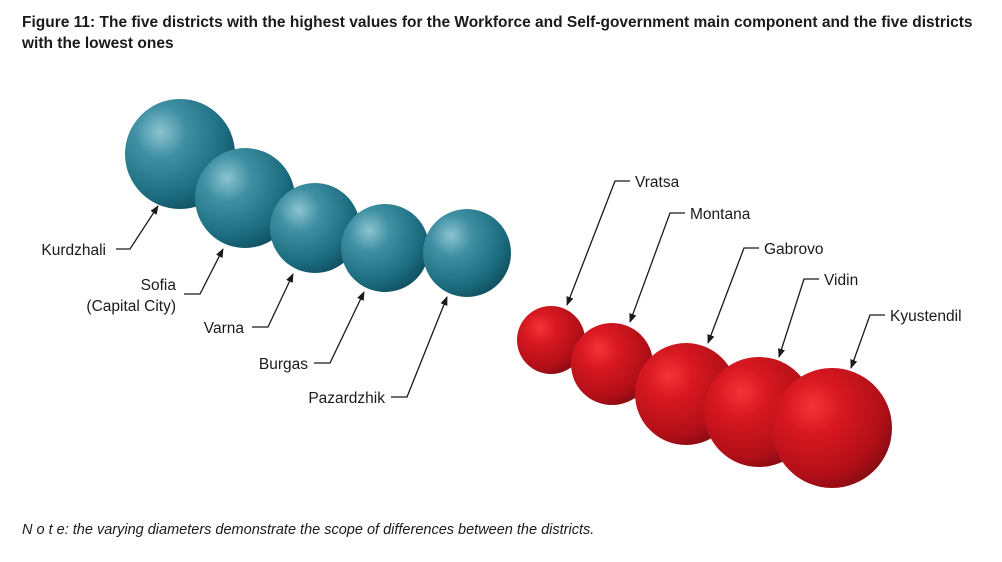  Describe the element at coordinates (926, 316) in the screenshot. I see `label-kyustendil: Kyustendil` at that location.